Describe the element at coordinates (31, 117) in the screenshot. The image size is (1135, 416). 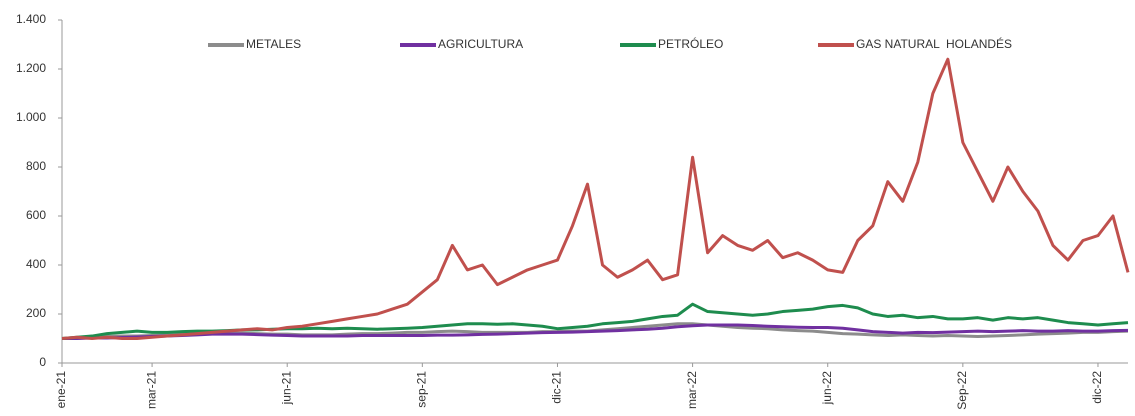
I see `y-tick-label: 1.000` at that location.